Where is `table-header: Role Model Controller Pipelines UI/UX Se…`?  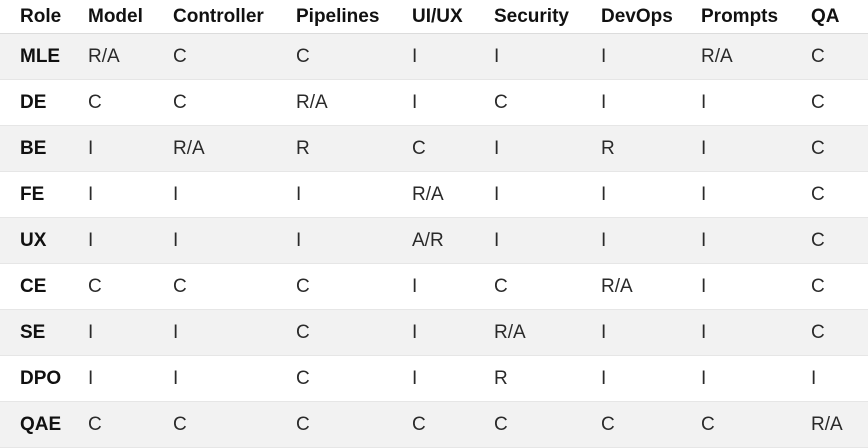 table-header: Role Model Controller Pipelines UI/UX Se… is located at coordinates (434, 17).